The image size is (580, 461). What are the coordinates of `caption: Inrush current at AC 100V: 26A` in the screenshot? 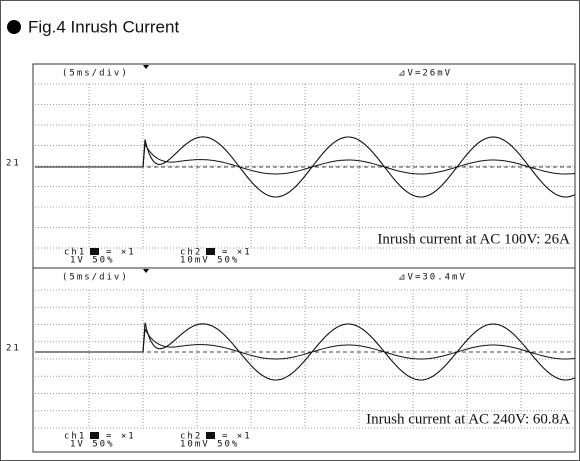 It's located at (473, 239).